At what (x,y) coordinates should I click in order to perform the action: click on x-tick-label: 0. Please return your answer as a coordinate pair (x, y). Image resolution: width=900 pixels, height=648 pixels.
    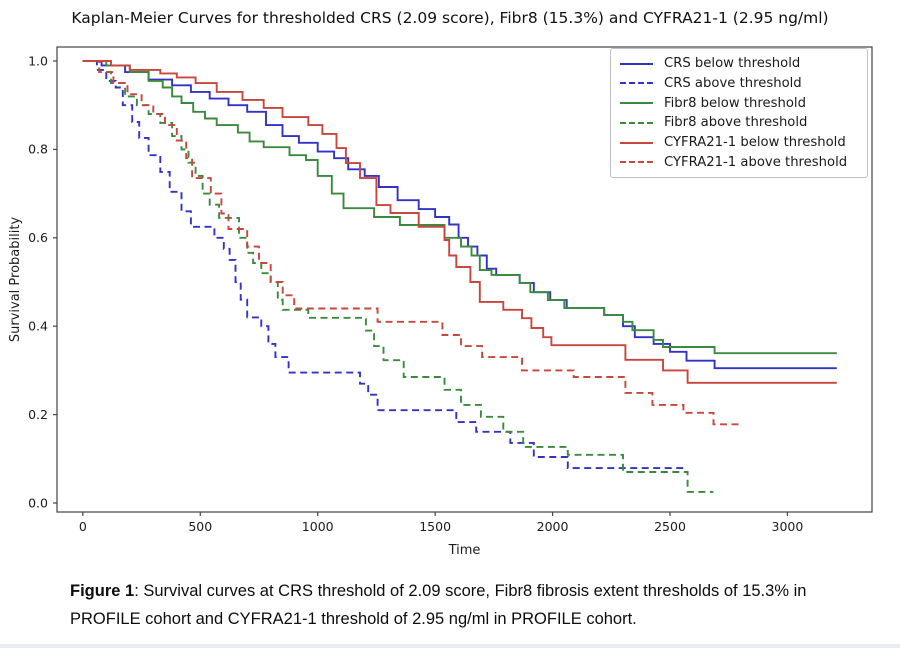
    Looking at the image, I should click on (83, 526).